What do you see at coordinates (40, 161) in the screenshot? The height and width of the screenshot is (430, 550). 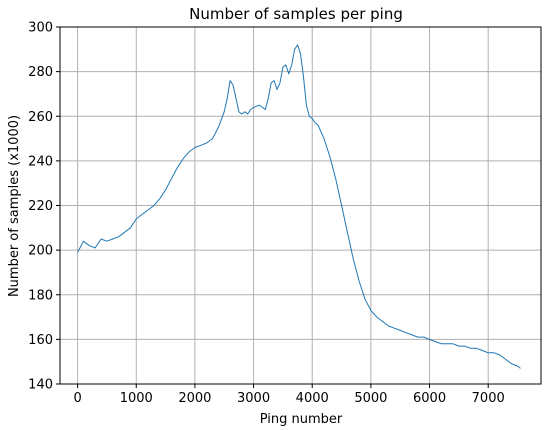 I see `y-tick-label: 240` at bounding box center [40, 161].